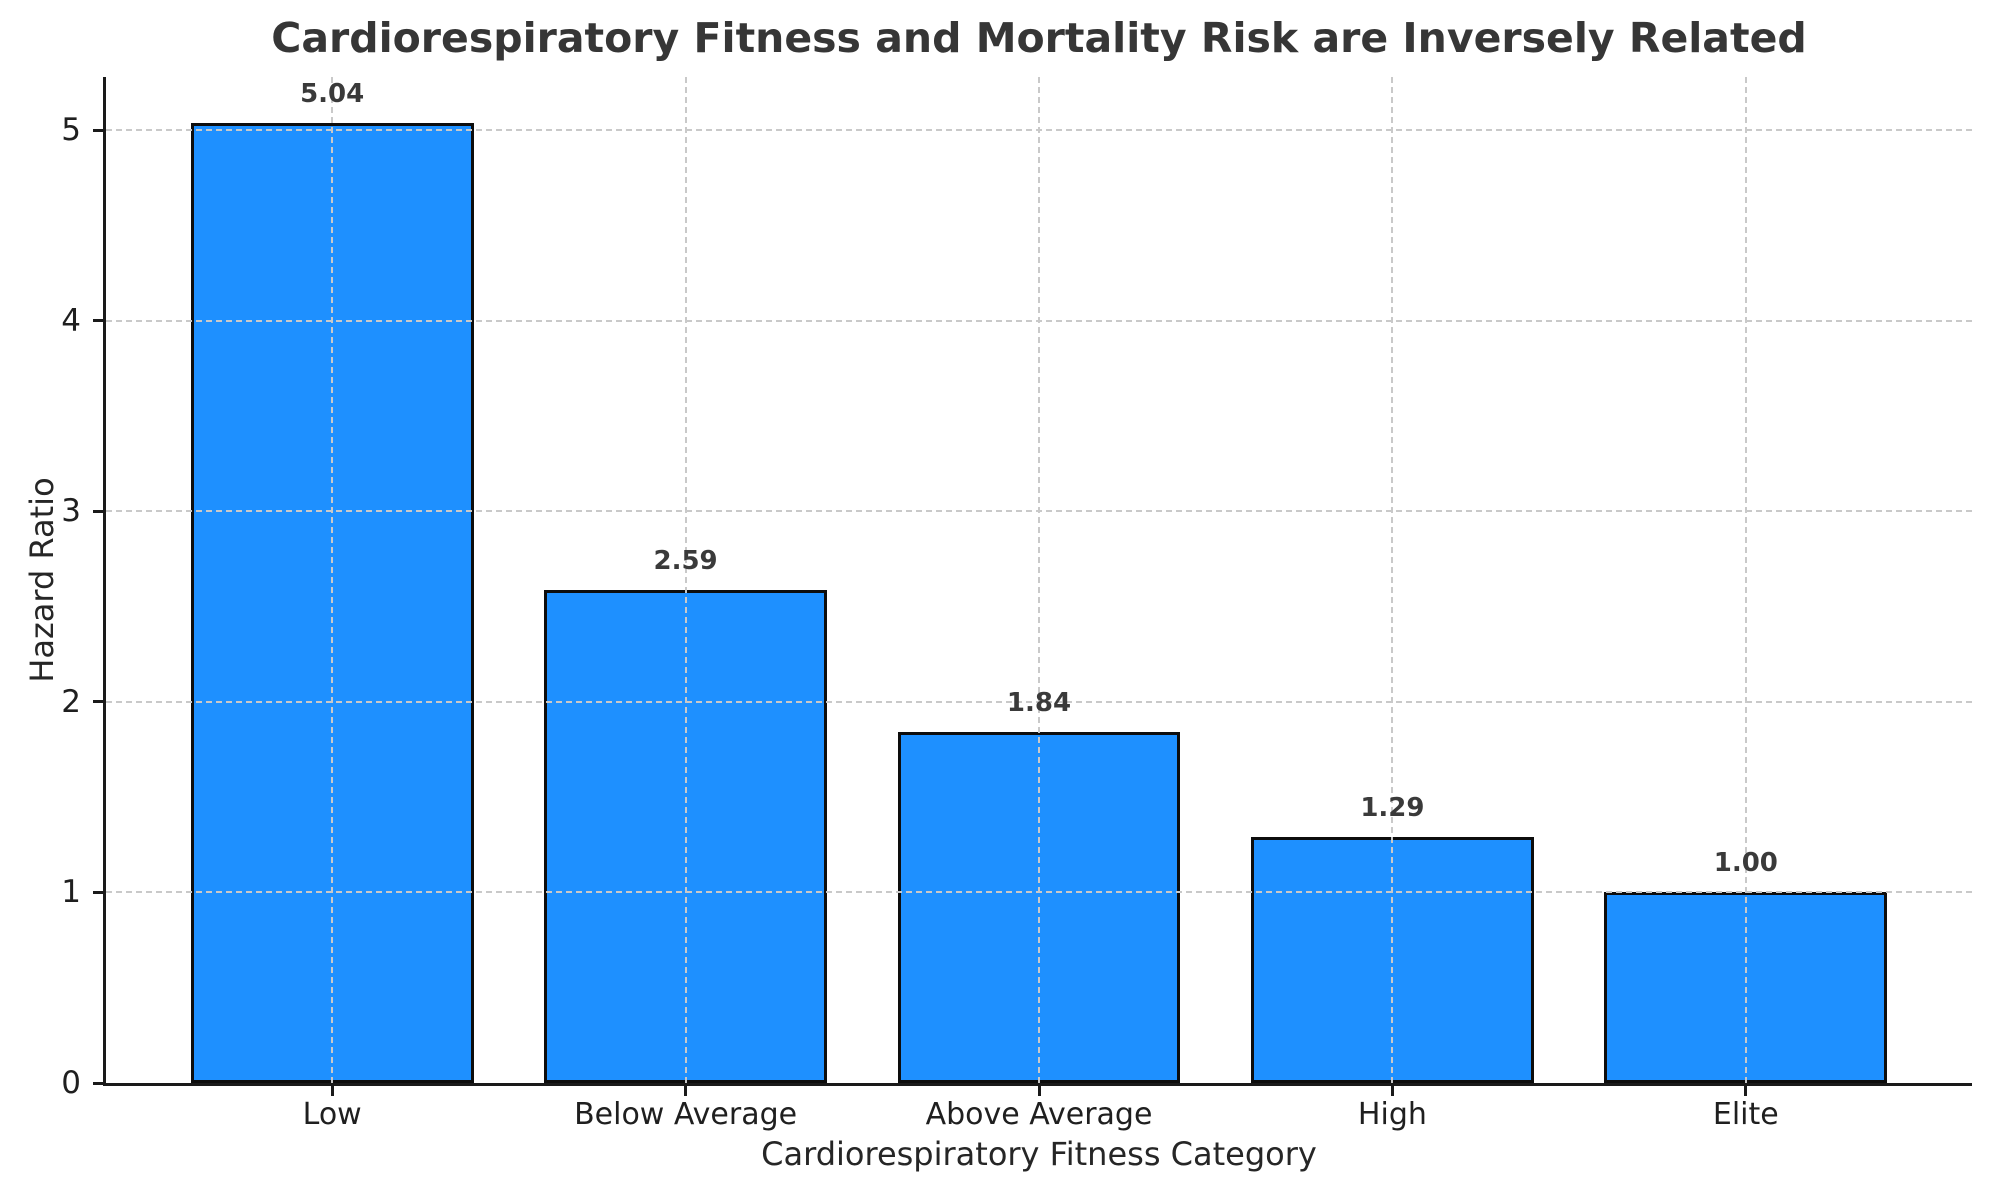  I want to click on y-axis-label: Hazard Ratio, so click(42, 580).